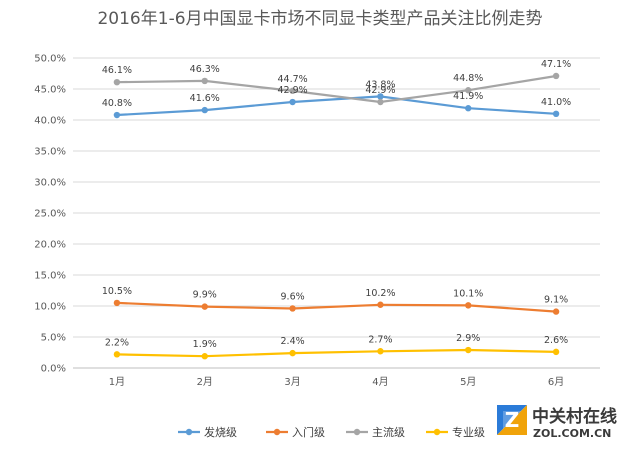 The height and width of the screenshot is (450, 640). What do you see at coordinates (331, 432) in the screenshot?
I see `legend: 发烧级 入门级 主流级 专业级` at bounding box center [331, 432].